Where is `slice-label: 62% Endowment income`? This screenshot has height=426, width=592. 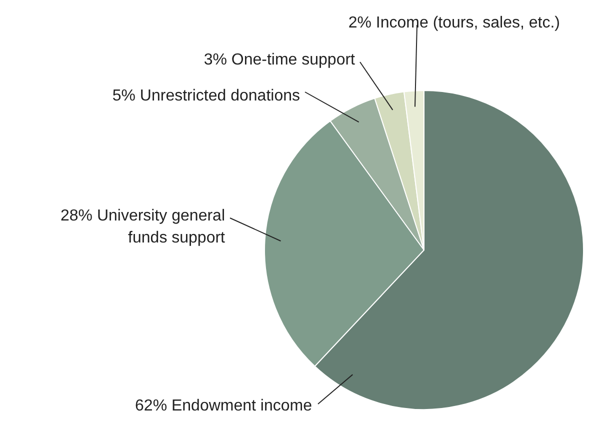
slice-label: 62% Endowment income is located at coordinates (223, 405).